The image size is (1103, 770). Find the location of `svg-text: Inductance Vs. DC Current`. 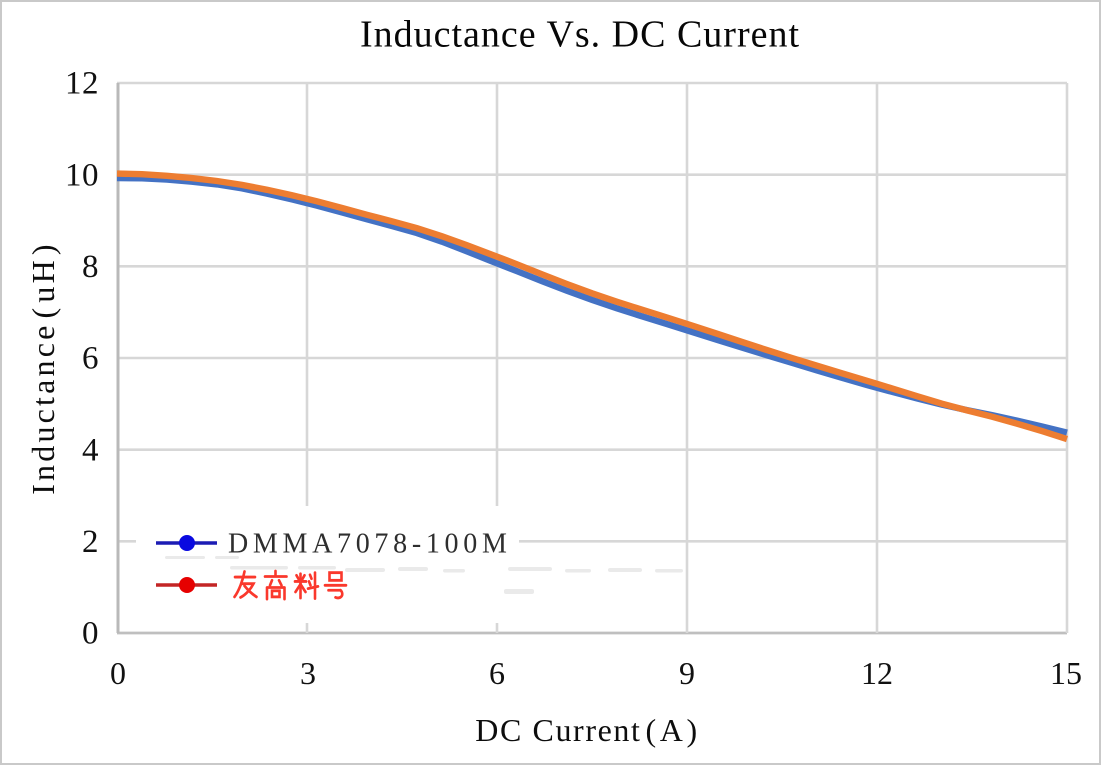

svg-text: Inductance Vs. DC Current is located at coordinates (580, 35).